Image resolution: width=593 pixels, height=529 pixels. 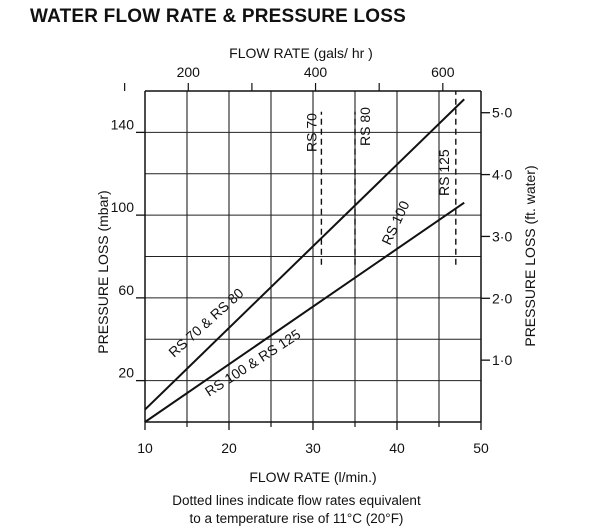 I want to click on x-axis-label: FLOW RATE (l/min.), so click(x=312, y=477).